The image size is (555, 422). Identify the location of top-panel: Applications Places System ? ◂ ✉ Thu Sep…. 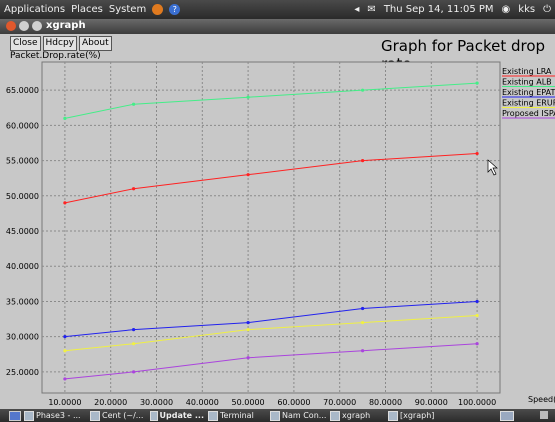
(277, 9).